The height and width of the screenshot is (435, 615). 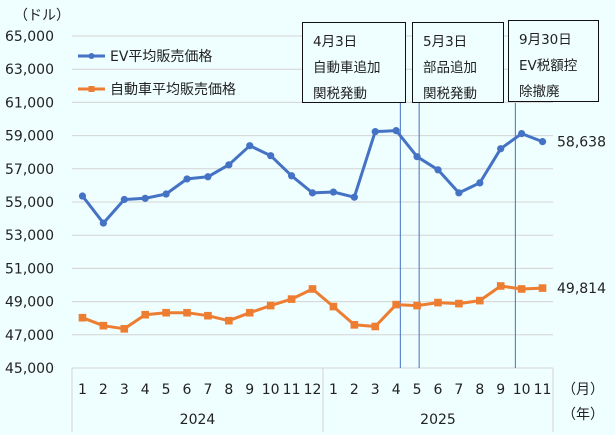 What do you see at coordinates (187, 390) in the screenshot?
I see `month-label: 6` at bounding box center [187, 390].